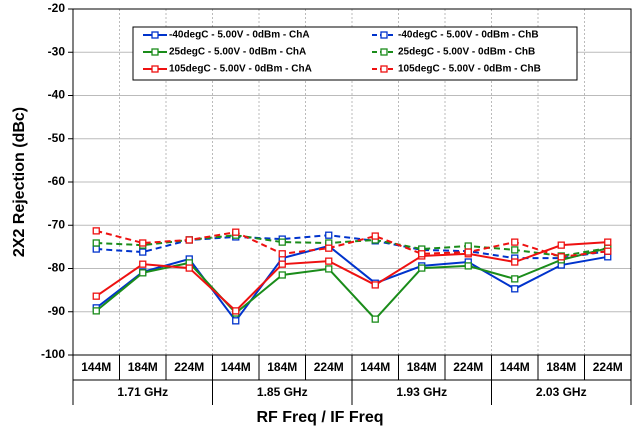 The height and width of the screenshot is (431, 639). What do you see at coordinates (469, 69) in the screenshot?
I see `legend-label: 105degC - 5.00V - 0dBm - ChB` at bounding box center [469, 69].